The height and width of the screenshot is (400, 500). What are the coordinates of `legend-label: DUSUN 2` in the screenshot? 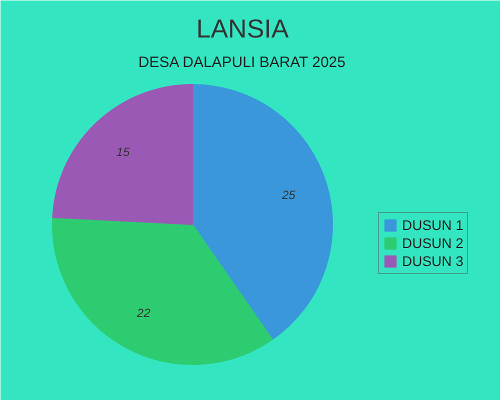 It's located at (433, 243).